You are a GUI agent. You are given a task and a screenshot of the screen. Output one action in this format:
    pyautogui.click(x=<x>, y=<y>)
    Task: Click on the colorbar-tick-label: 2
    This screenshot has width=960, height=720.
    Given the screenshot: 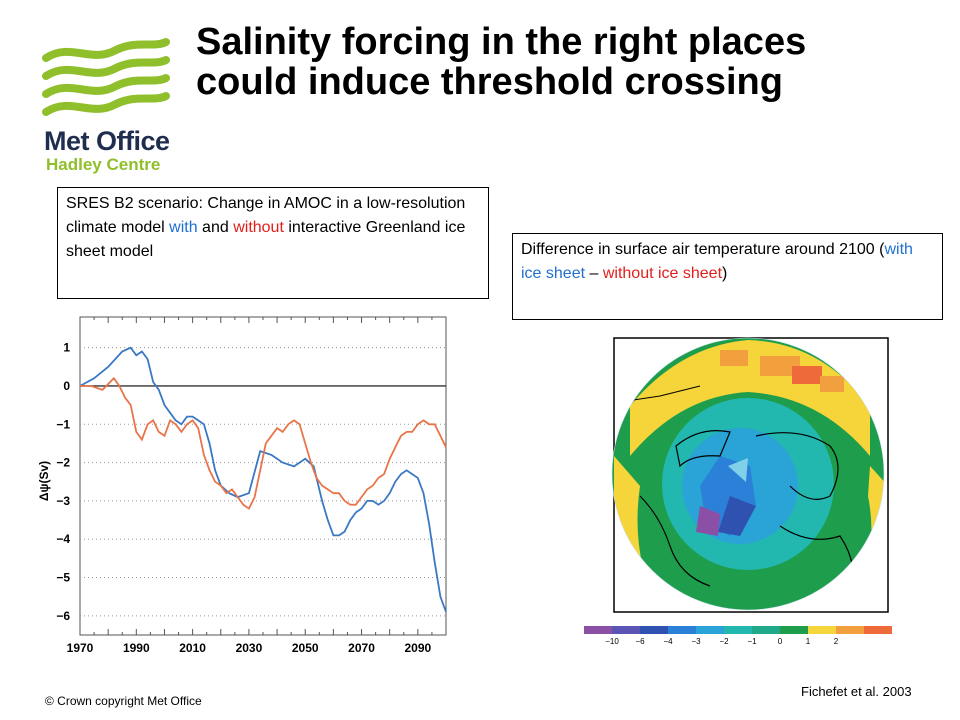 What is the action you would take?
    pyautogui.click(x=836, y=641)
    